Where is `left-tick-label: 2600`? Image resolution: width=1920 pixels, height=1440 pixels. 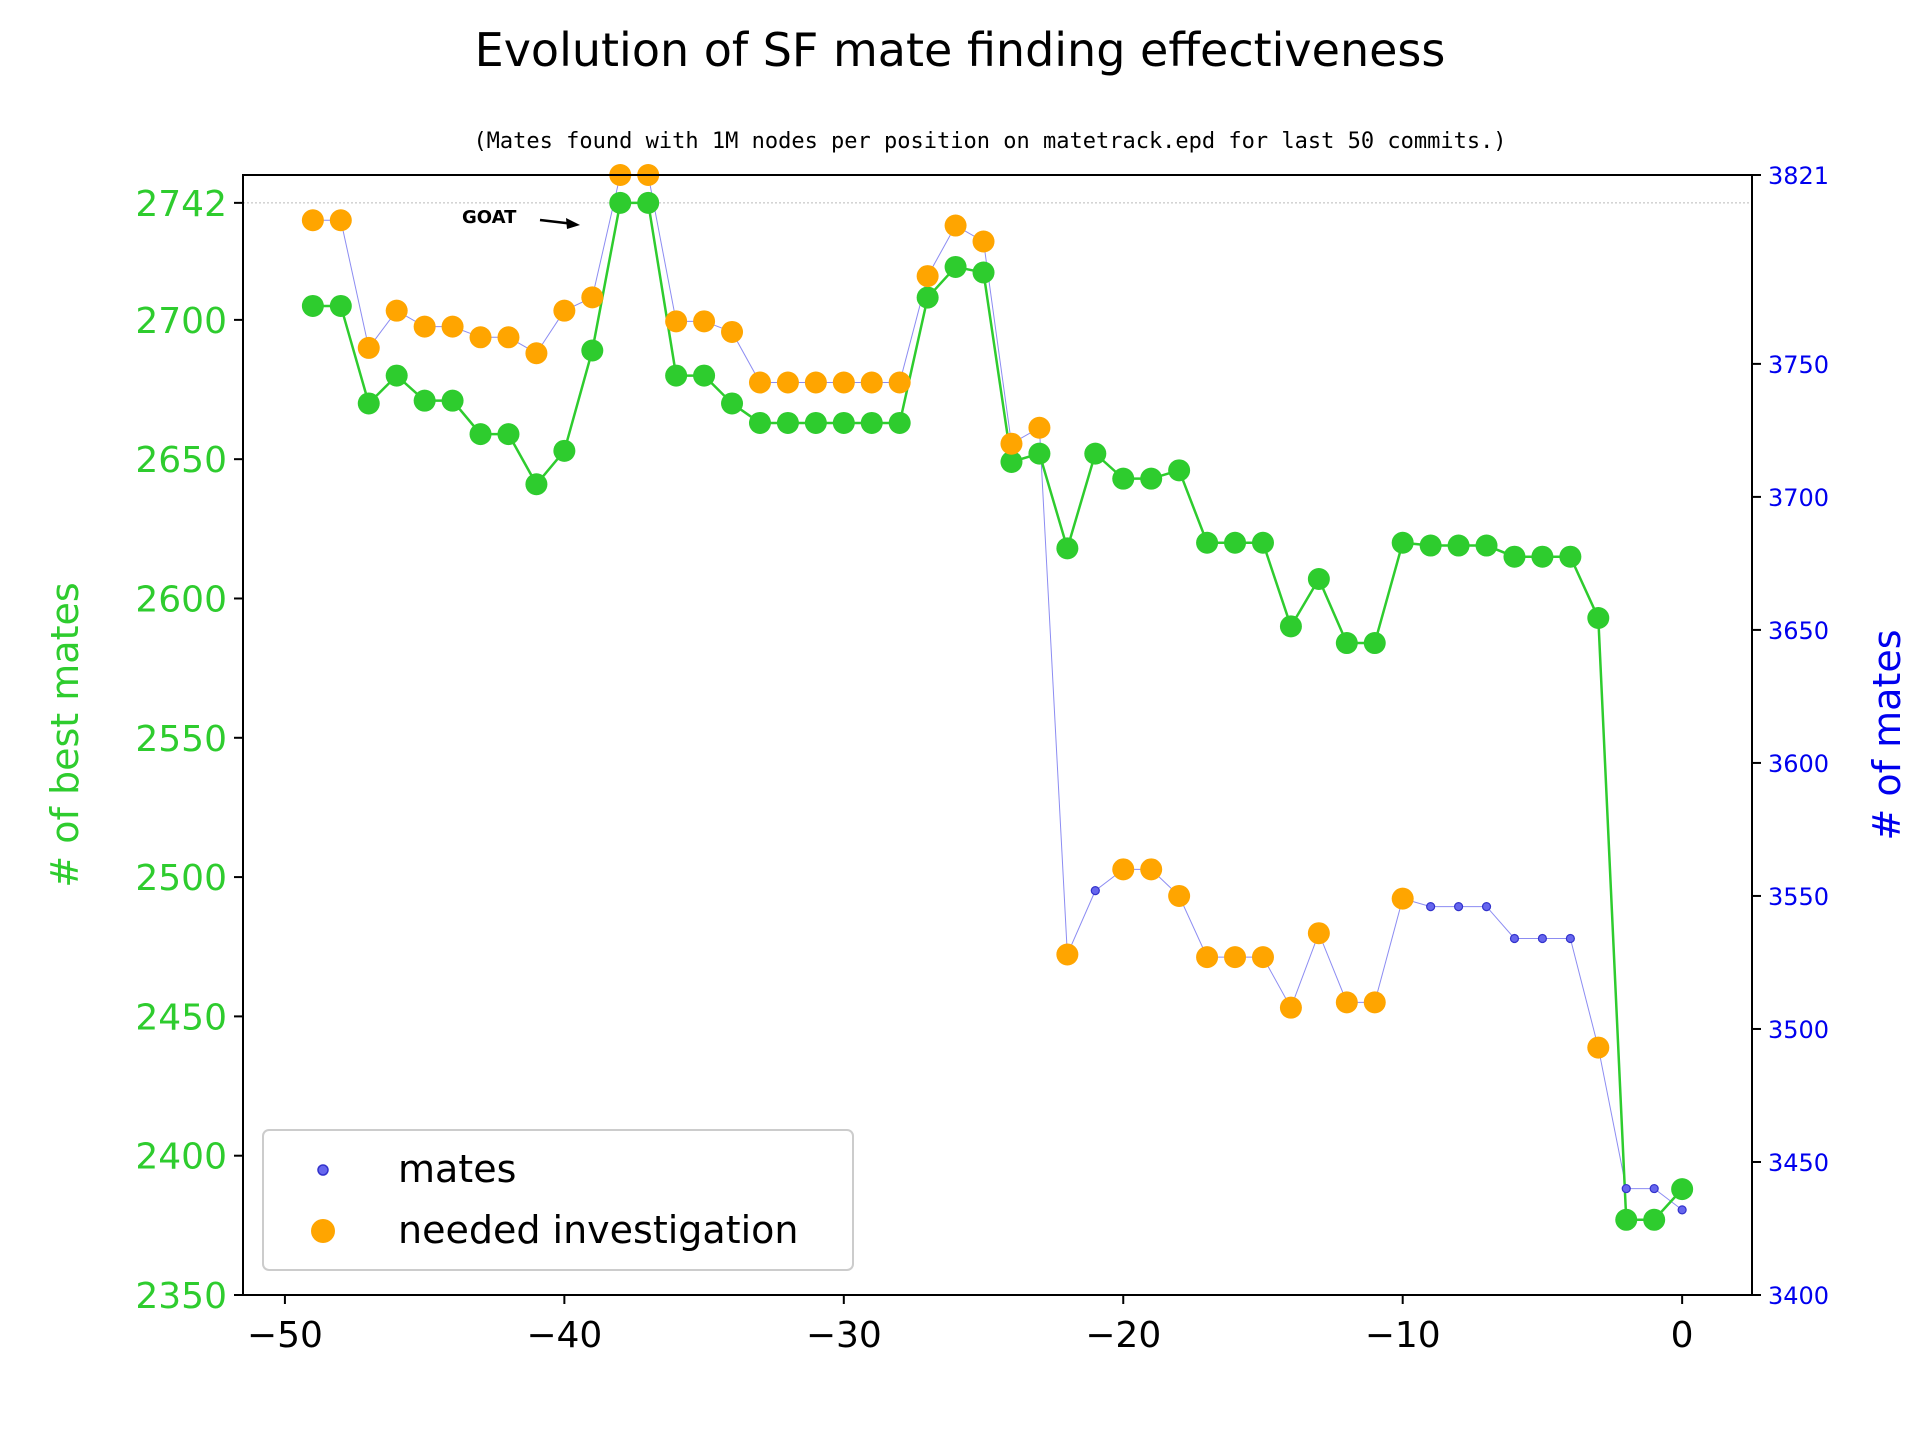
left-tick-label: 2600 is located at coordinates (181, 599).